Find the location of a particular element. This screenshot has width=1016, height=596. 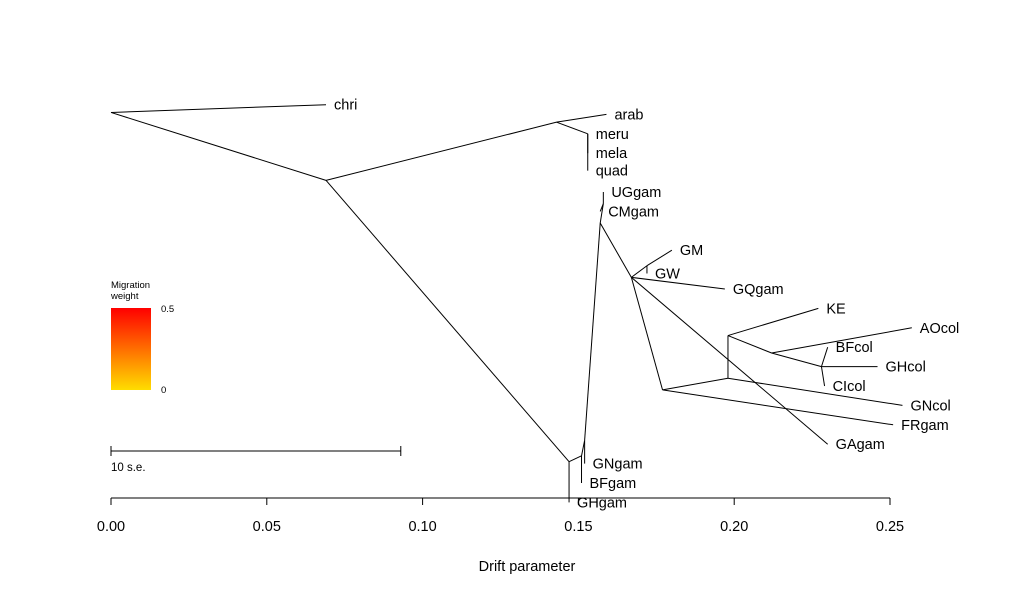

tree-edge-FRgam is located at coordinates (778, 407).